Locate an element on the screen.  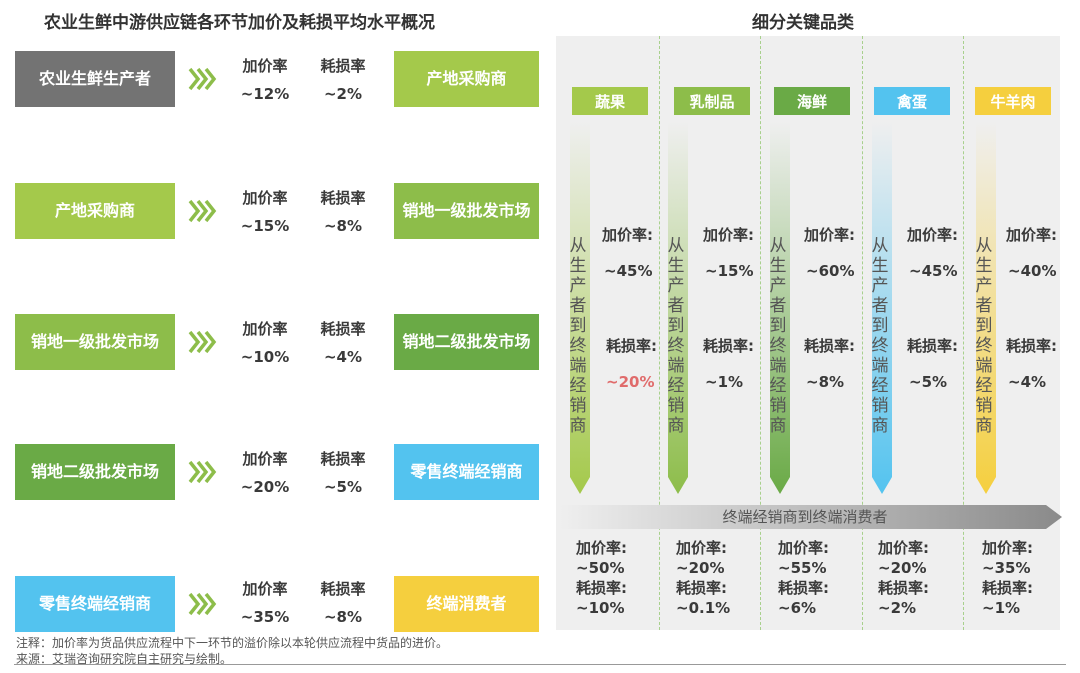
stage-from-3: 销地一级批发市场 is located at coordinates (95, 342).